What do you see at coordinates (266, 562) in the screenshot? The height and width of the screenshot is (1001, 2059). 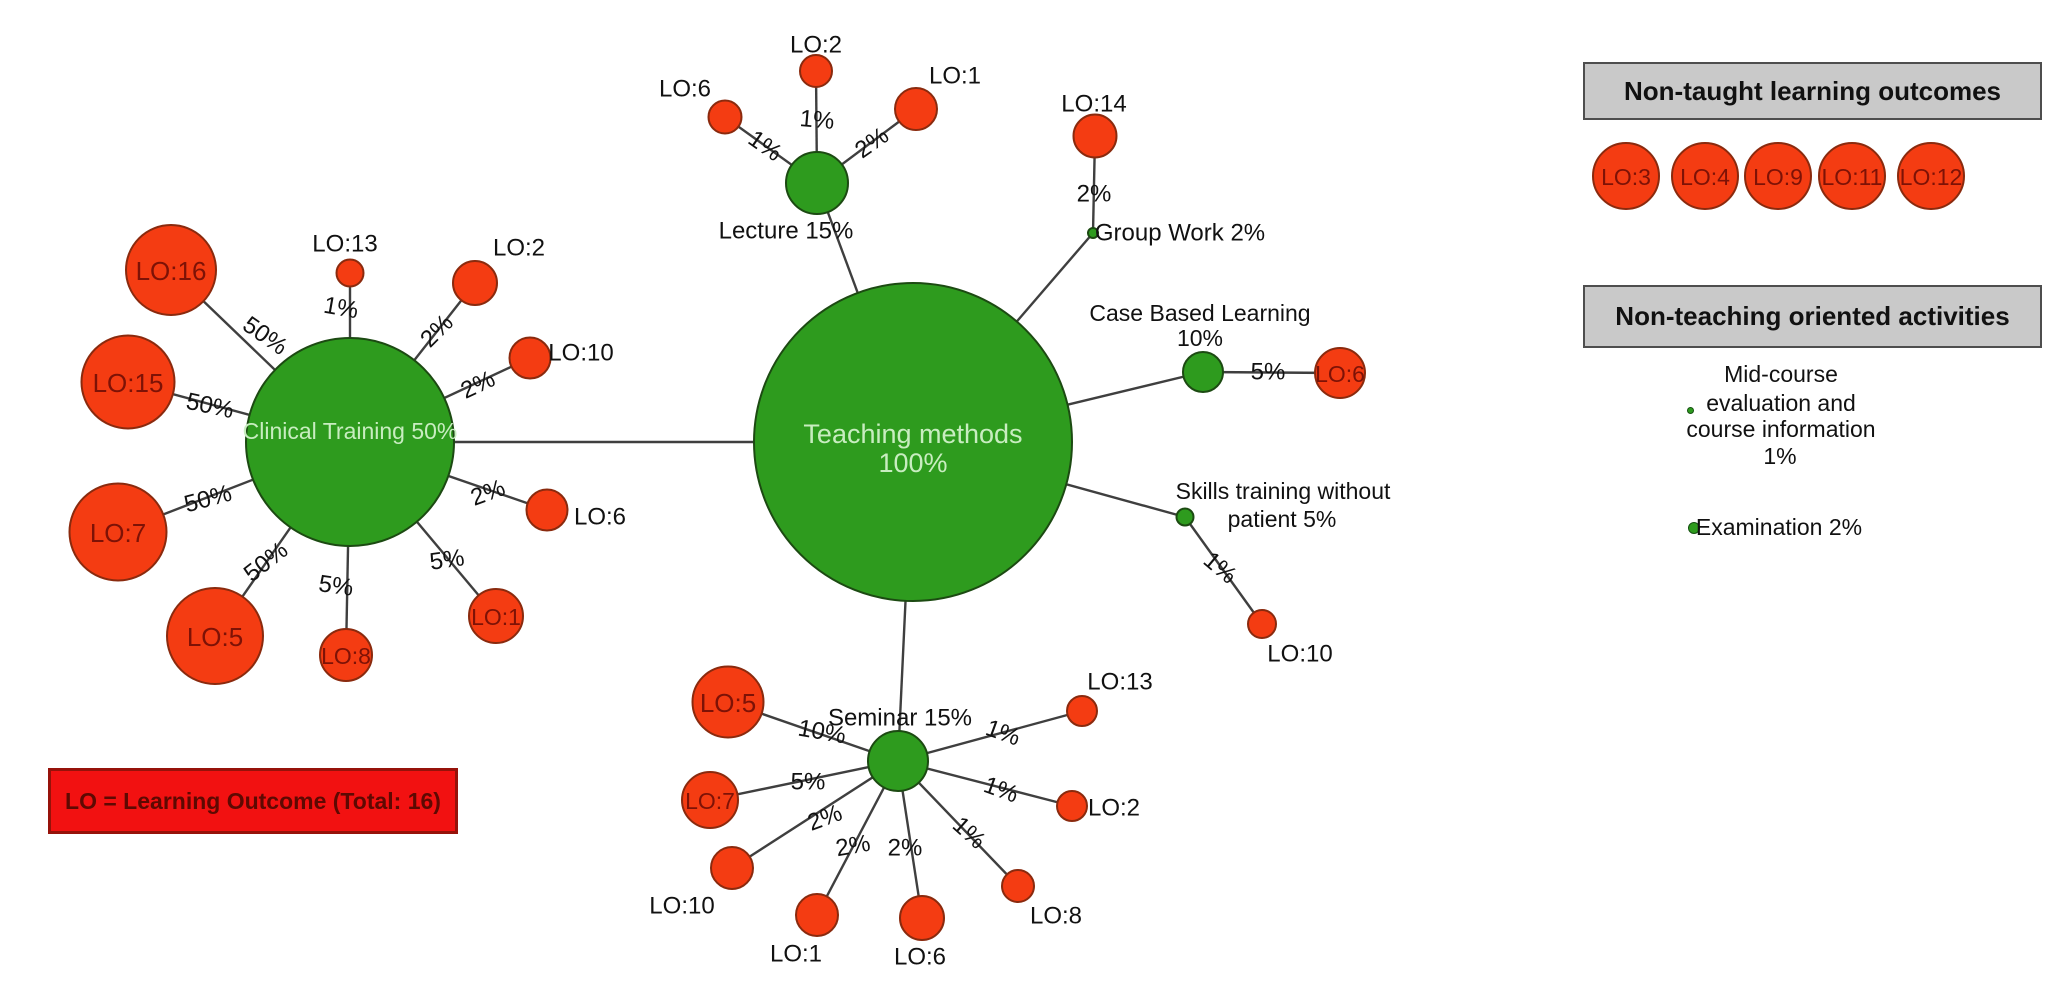 I see `edge-pct-label-6: 50%` at bounding box center [266, 562].